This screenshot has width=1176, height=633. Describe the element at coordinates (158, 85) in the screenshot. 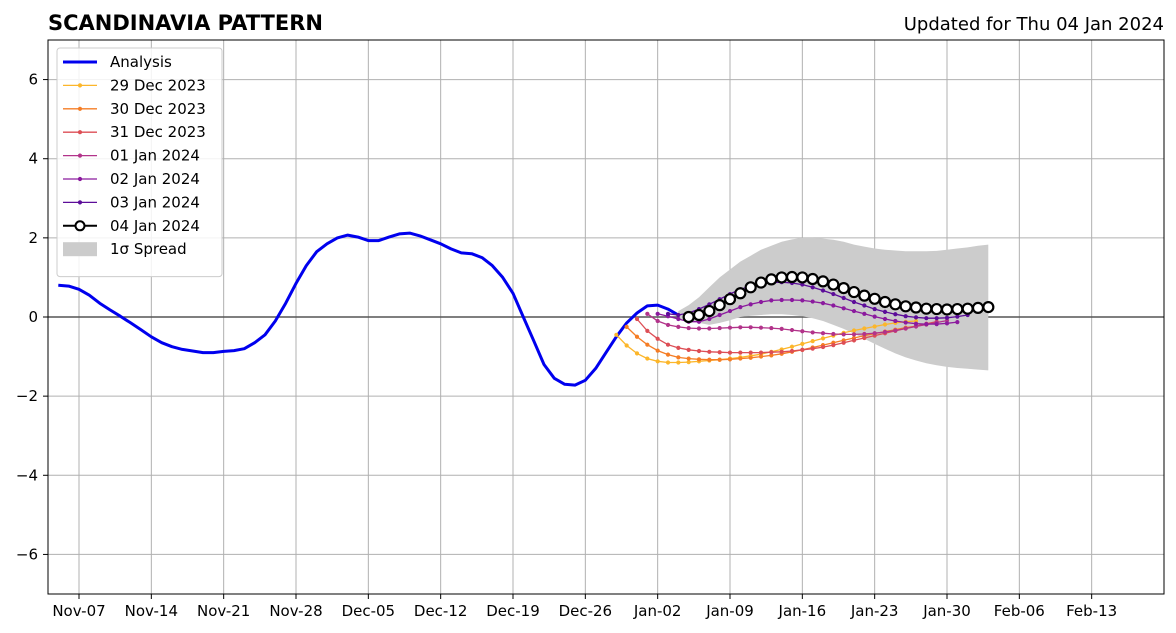

I see `legend-label-forecast: 29 Dec 2023` at that location.